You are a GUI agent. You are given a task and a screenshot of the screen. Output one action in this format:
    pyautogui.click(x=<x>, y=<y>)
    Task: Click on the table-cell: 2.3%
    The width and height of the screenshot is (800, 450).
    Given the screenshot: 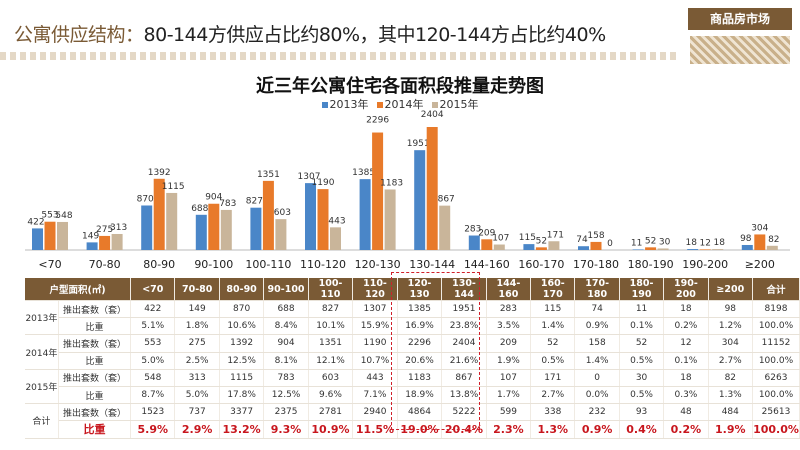 What is the action you would take?
    pyautogui.click(x=509, y=429)
    